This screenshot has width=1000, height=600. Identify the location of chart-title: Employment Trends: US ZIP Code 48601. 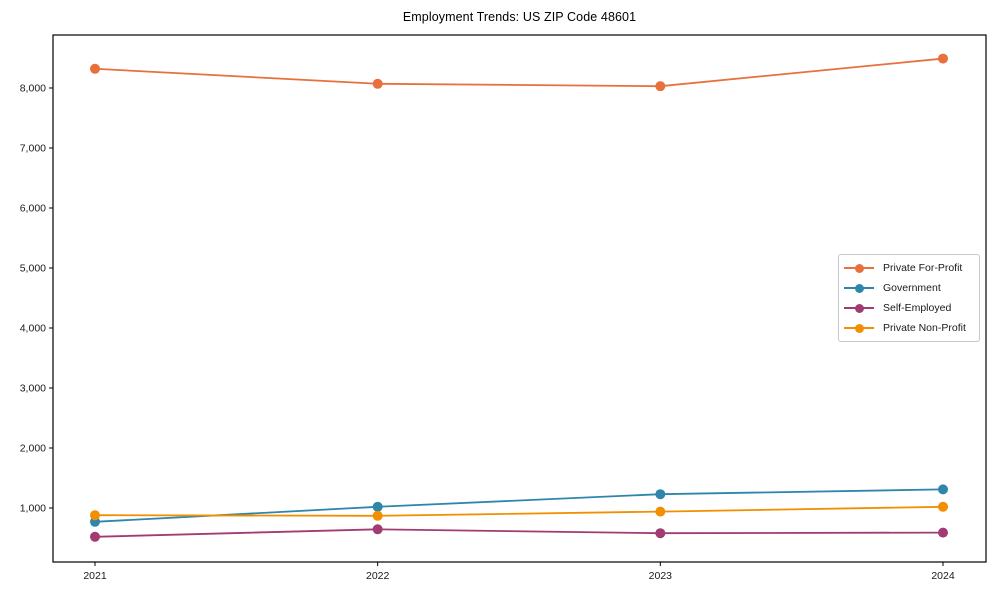
(519, 17).